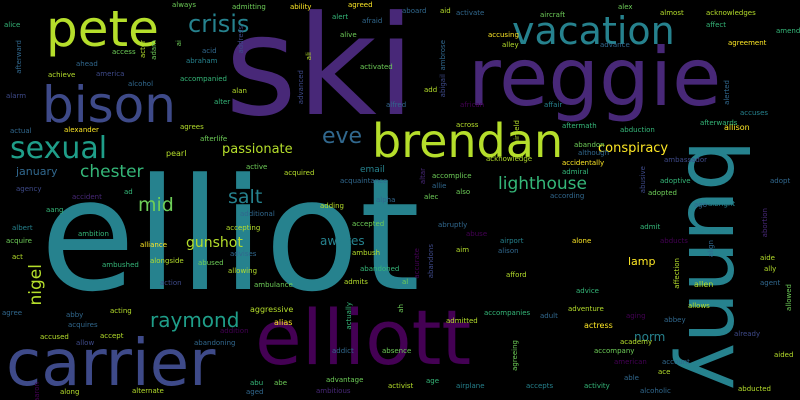 This screenshot has width=800, height=400. I want to click on word-advice: advice, so click(587, 291).